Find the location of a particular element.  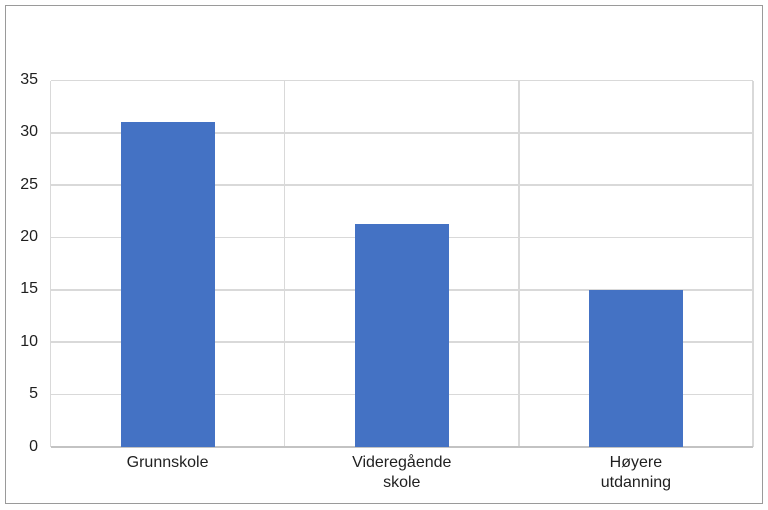

y-axis-tick-label: 10 is located at coordinates (29, 341).